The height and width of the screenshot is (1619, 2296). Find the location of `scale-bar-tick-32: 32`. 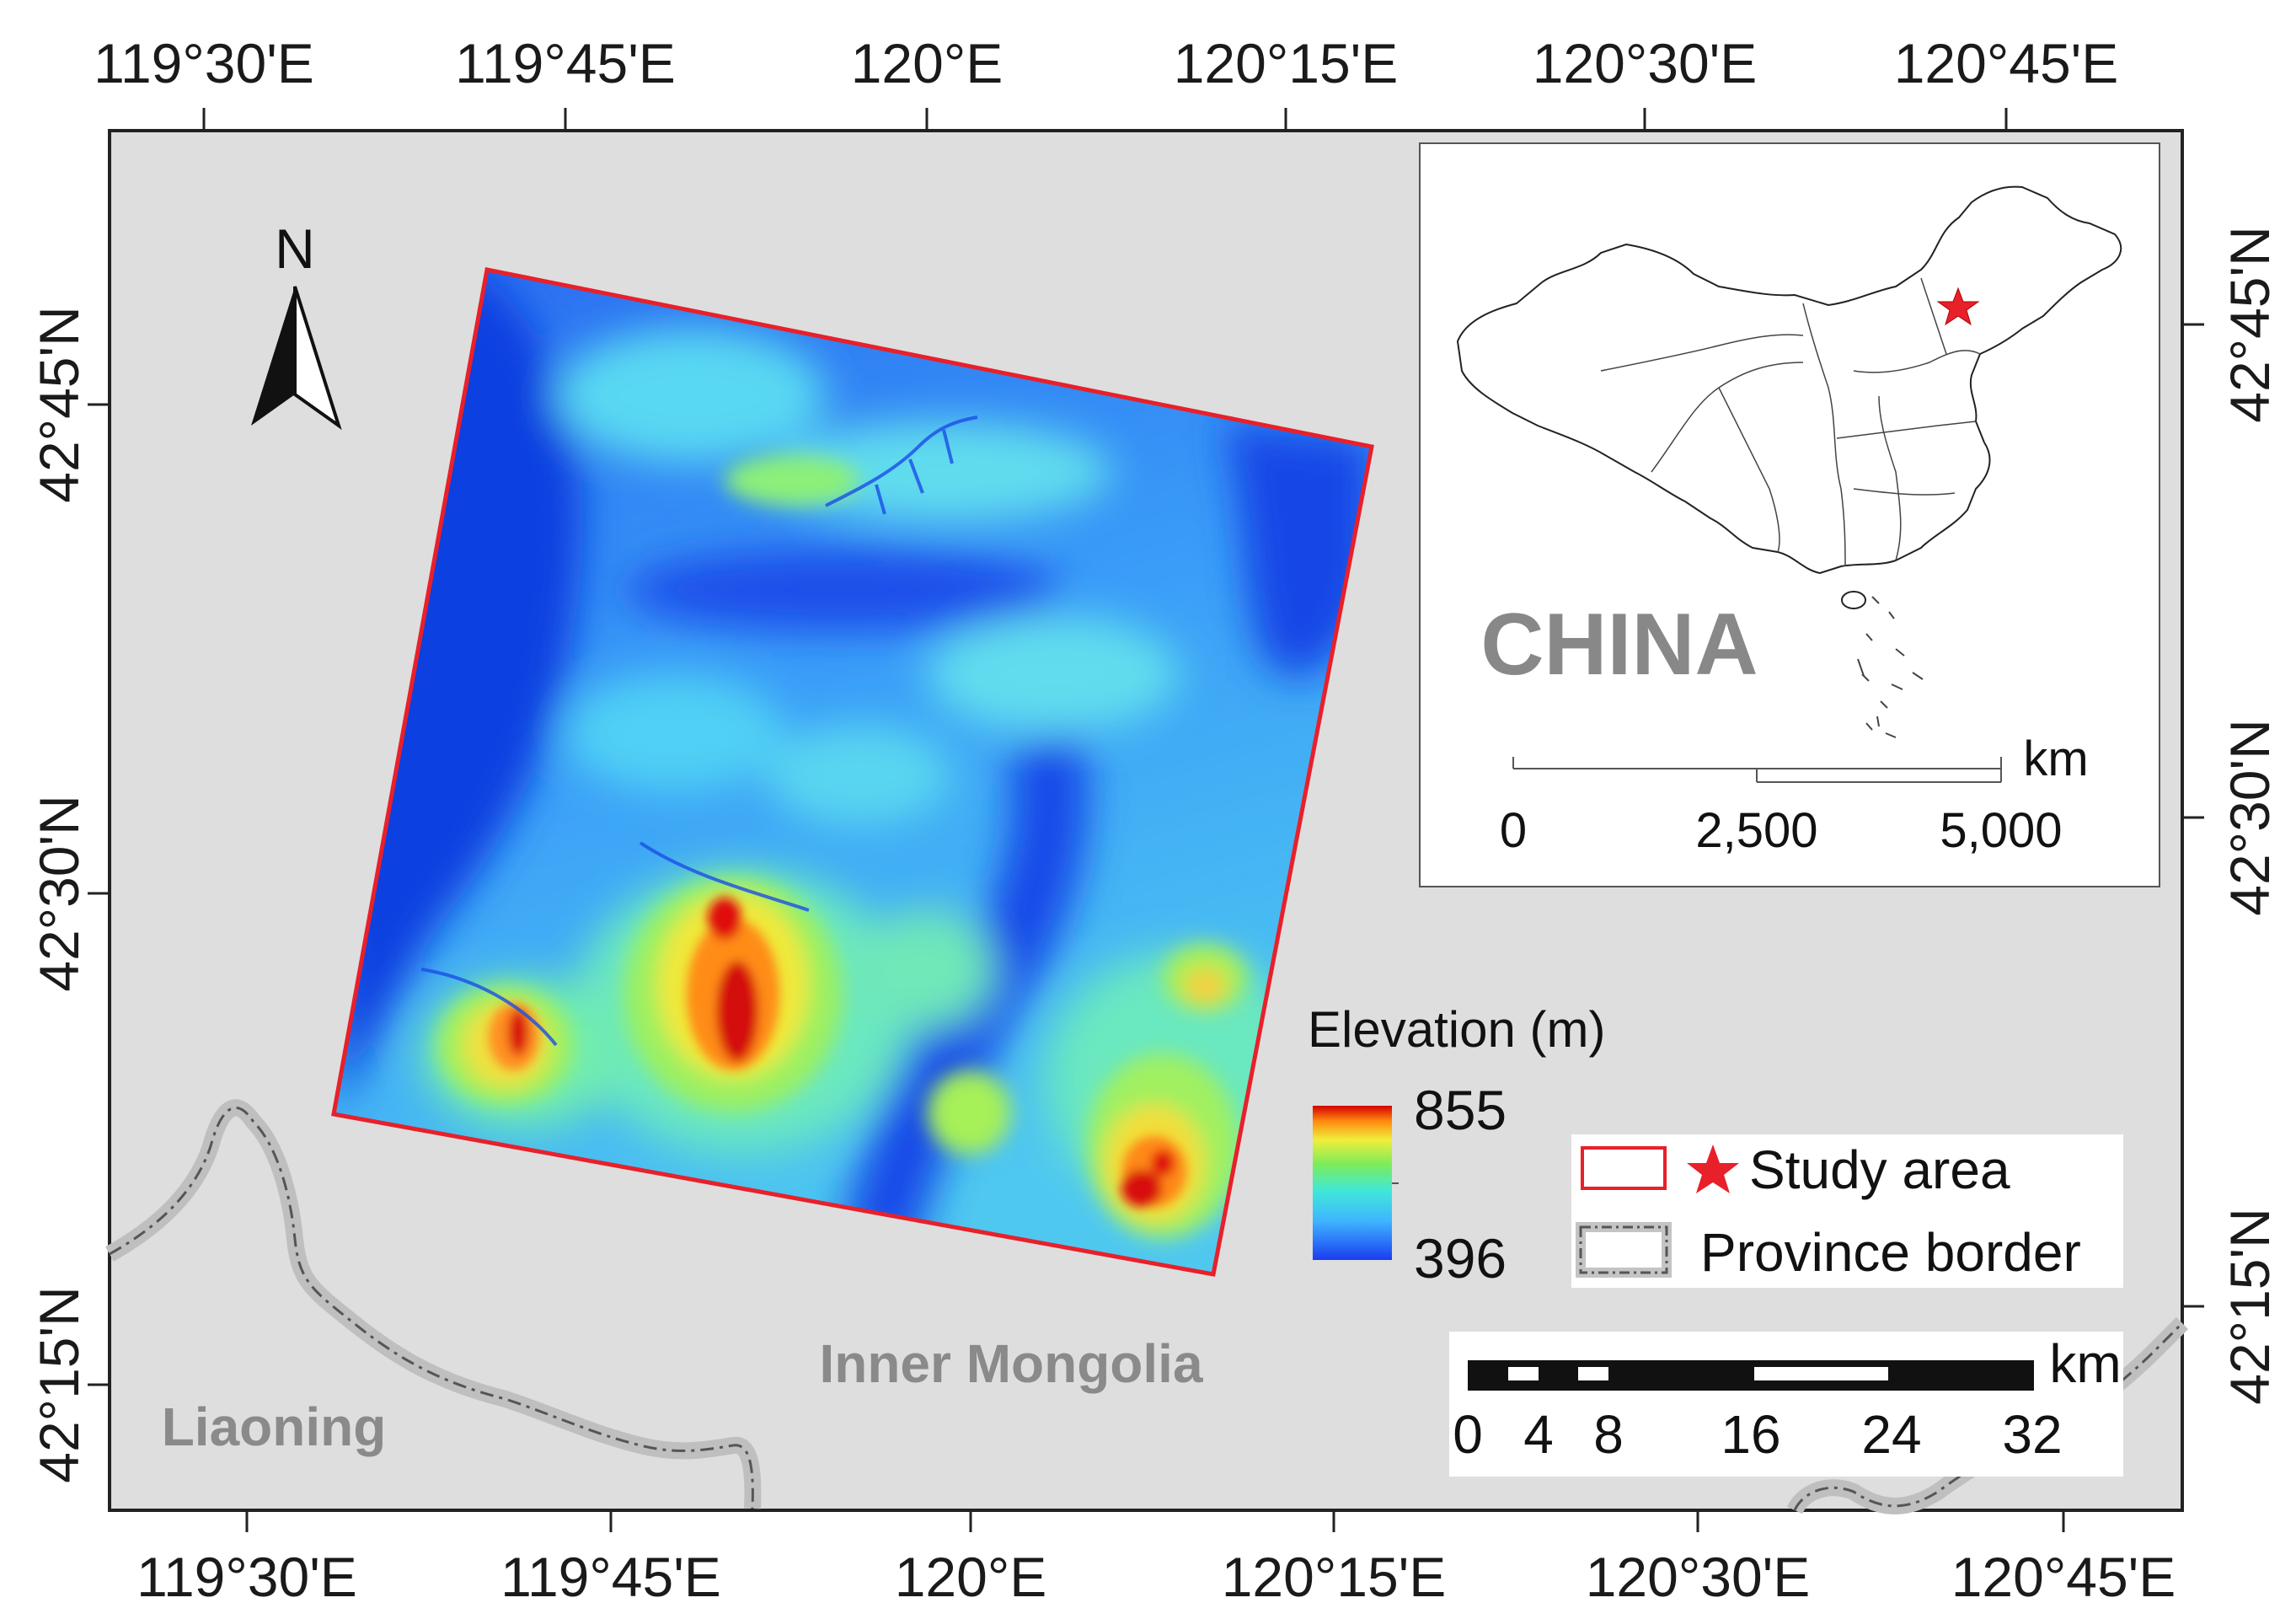

scale-bar-tick-32: 32 is located at coordinates (2032, 1434).